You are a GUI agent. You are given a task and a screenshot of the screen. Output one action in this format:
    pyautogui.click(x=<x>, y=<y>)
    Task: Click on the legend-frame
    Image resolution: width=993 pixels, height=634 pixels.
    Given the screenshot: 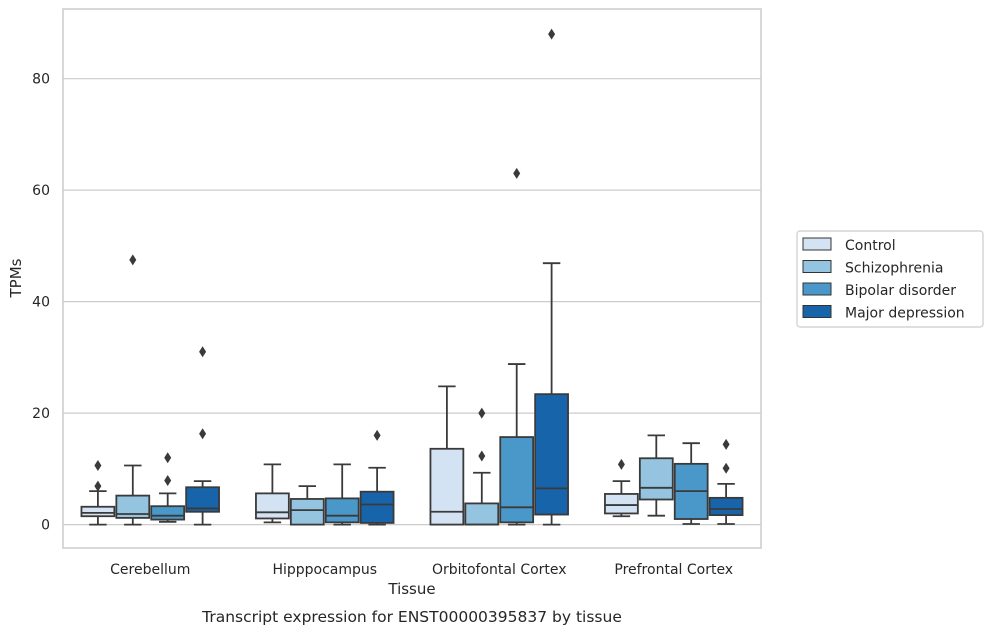 What is the action you would take?
    pyautogui.click(x=890, y=279)
    